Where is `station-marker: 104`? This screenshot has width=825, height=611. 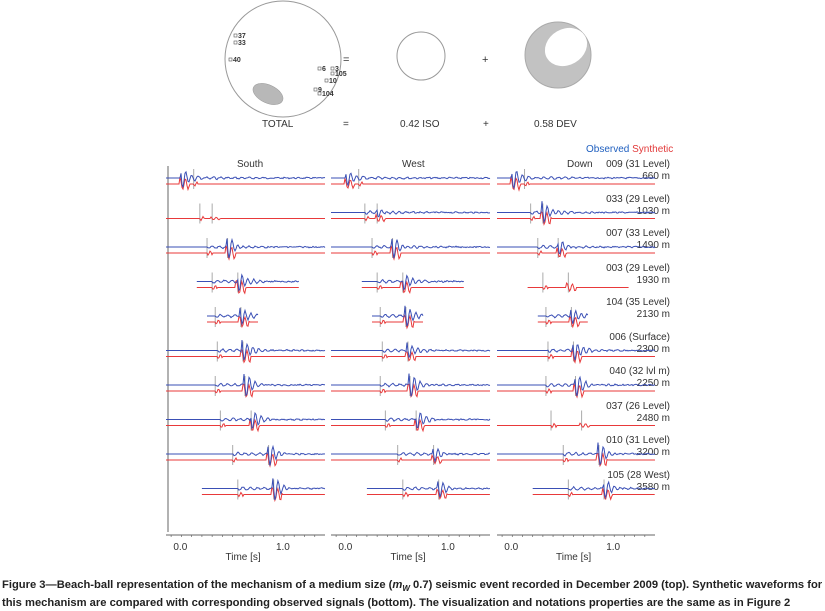
station-marker: 104 is located at coordinates (325, 94).